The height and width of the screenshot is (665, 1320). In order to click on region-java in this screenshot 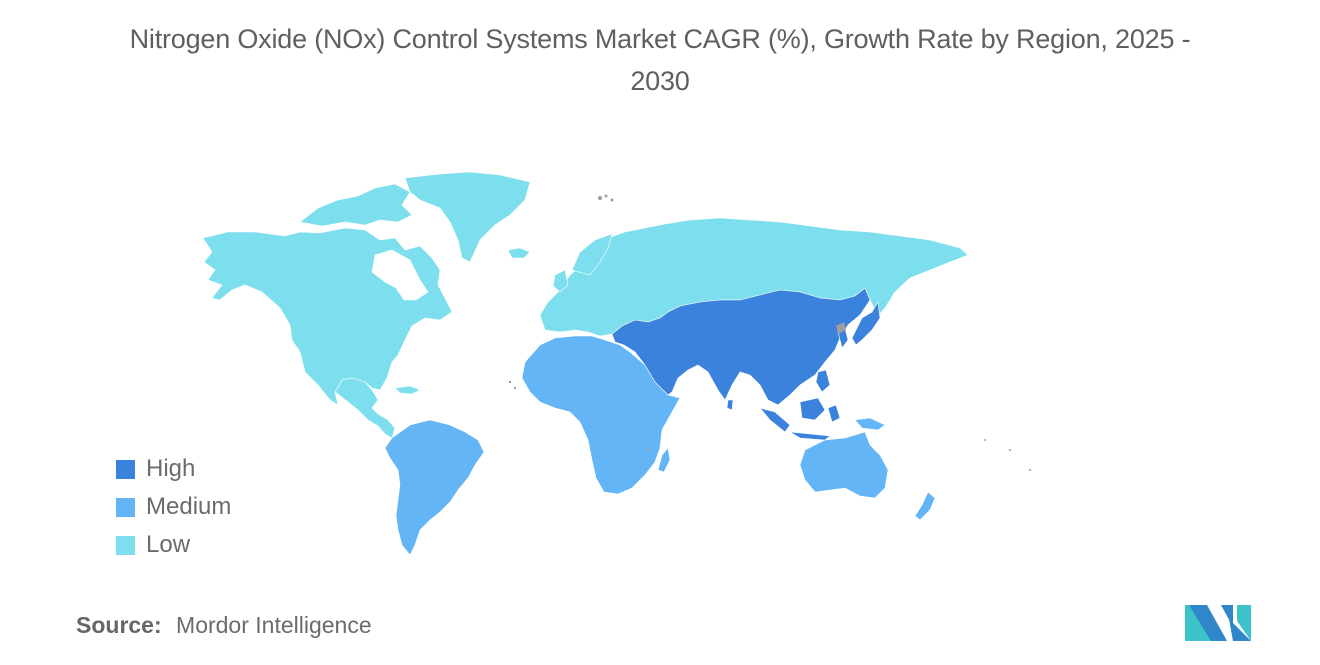, I will do `click(810, 436)`.